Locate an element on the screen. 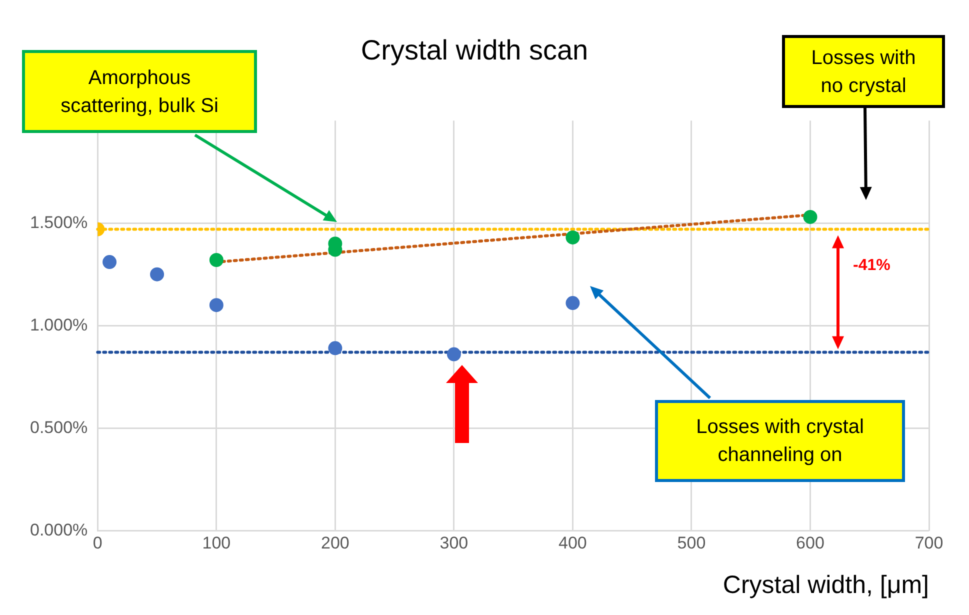 The image size is (969, 615). callout-box: Losses with crystal channeling on is located at coordinates (780, 441).